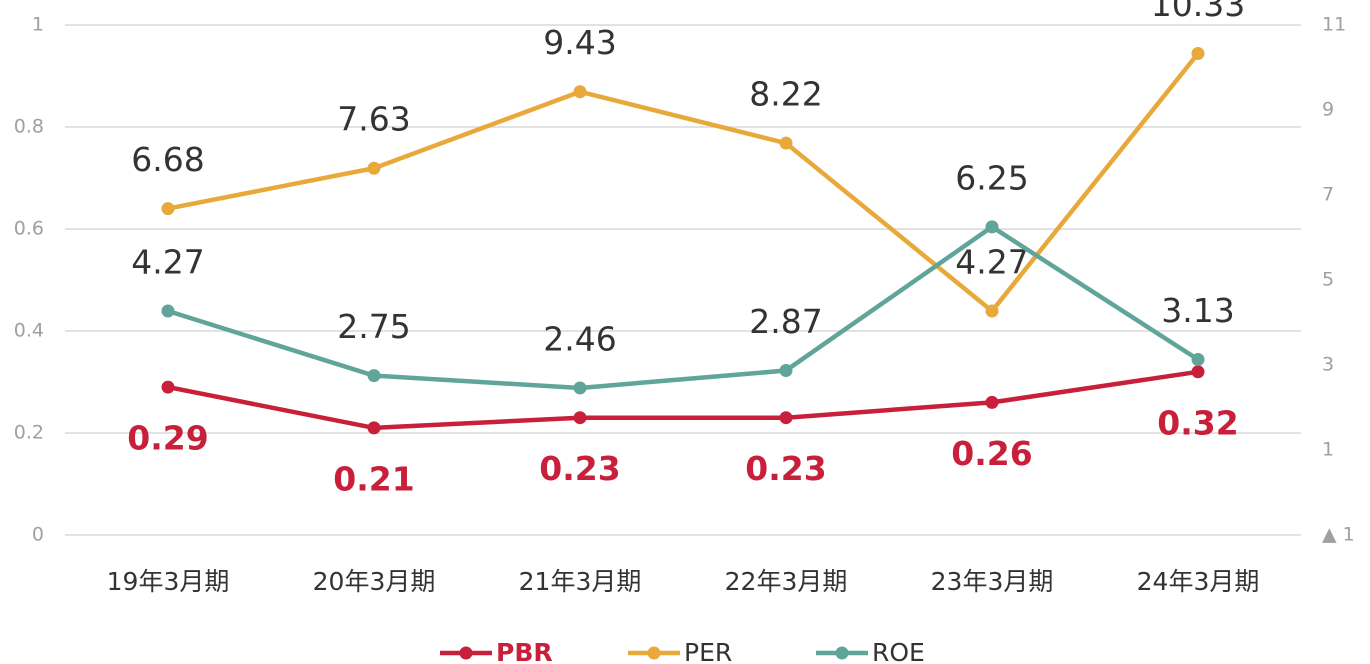  What do you see at coordinates (786, 581) in the screenshot?
I see `x-tick-label: 22年3月期` at bounding box center [786, 581].